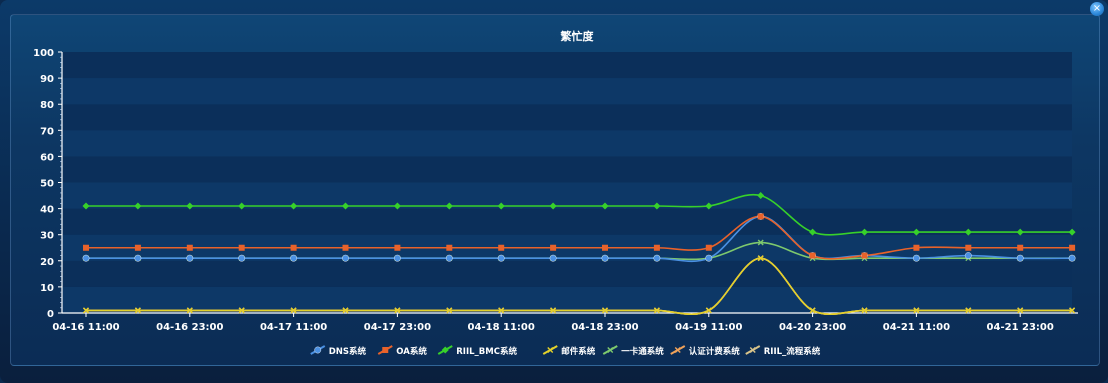 This screenshot has height=383, width=1108. I want to click on legend-item: 邮件系统, so click(569, 351).